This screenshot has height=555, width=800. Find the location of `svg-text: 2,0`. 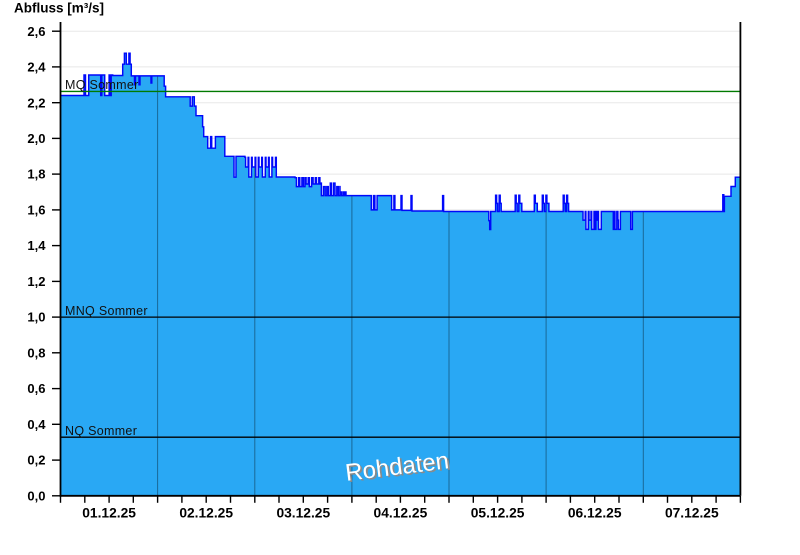

svg-text: 2,0 is located at coordinates (36, 138).